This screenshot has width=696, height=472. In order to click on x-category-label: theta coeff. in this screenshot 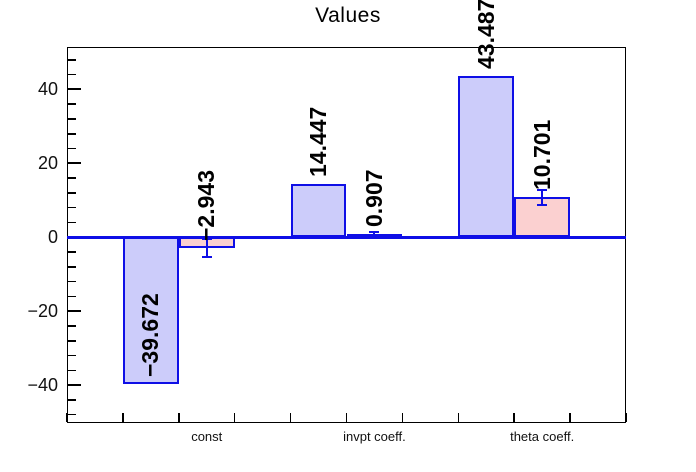, I will do `click(542, 436)`.